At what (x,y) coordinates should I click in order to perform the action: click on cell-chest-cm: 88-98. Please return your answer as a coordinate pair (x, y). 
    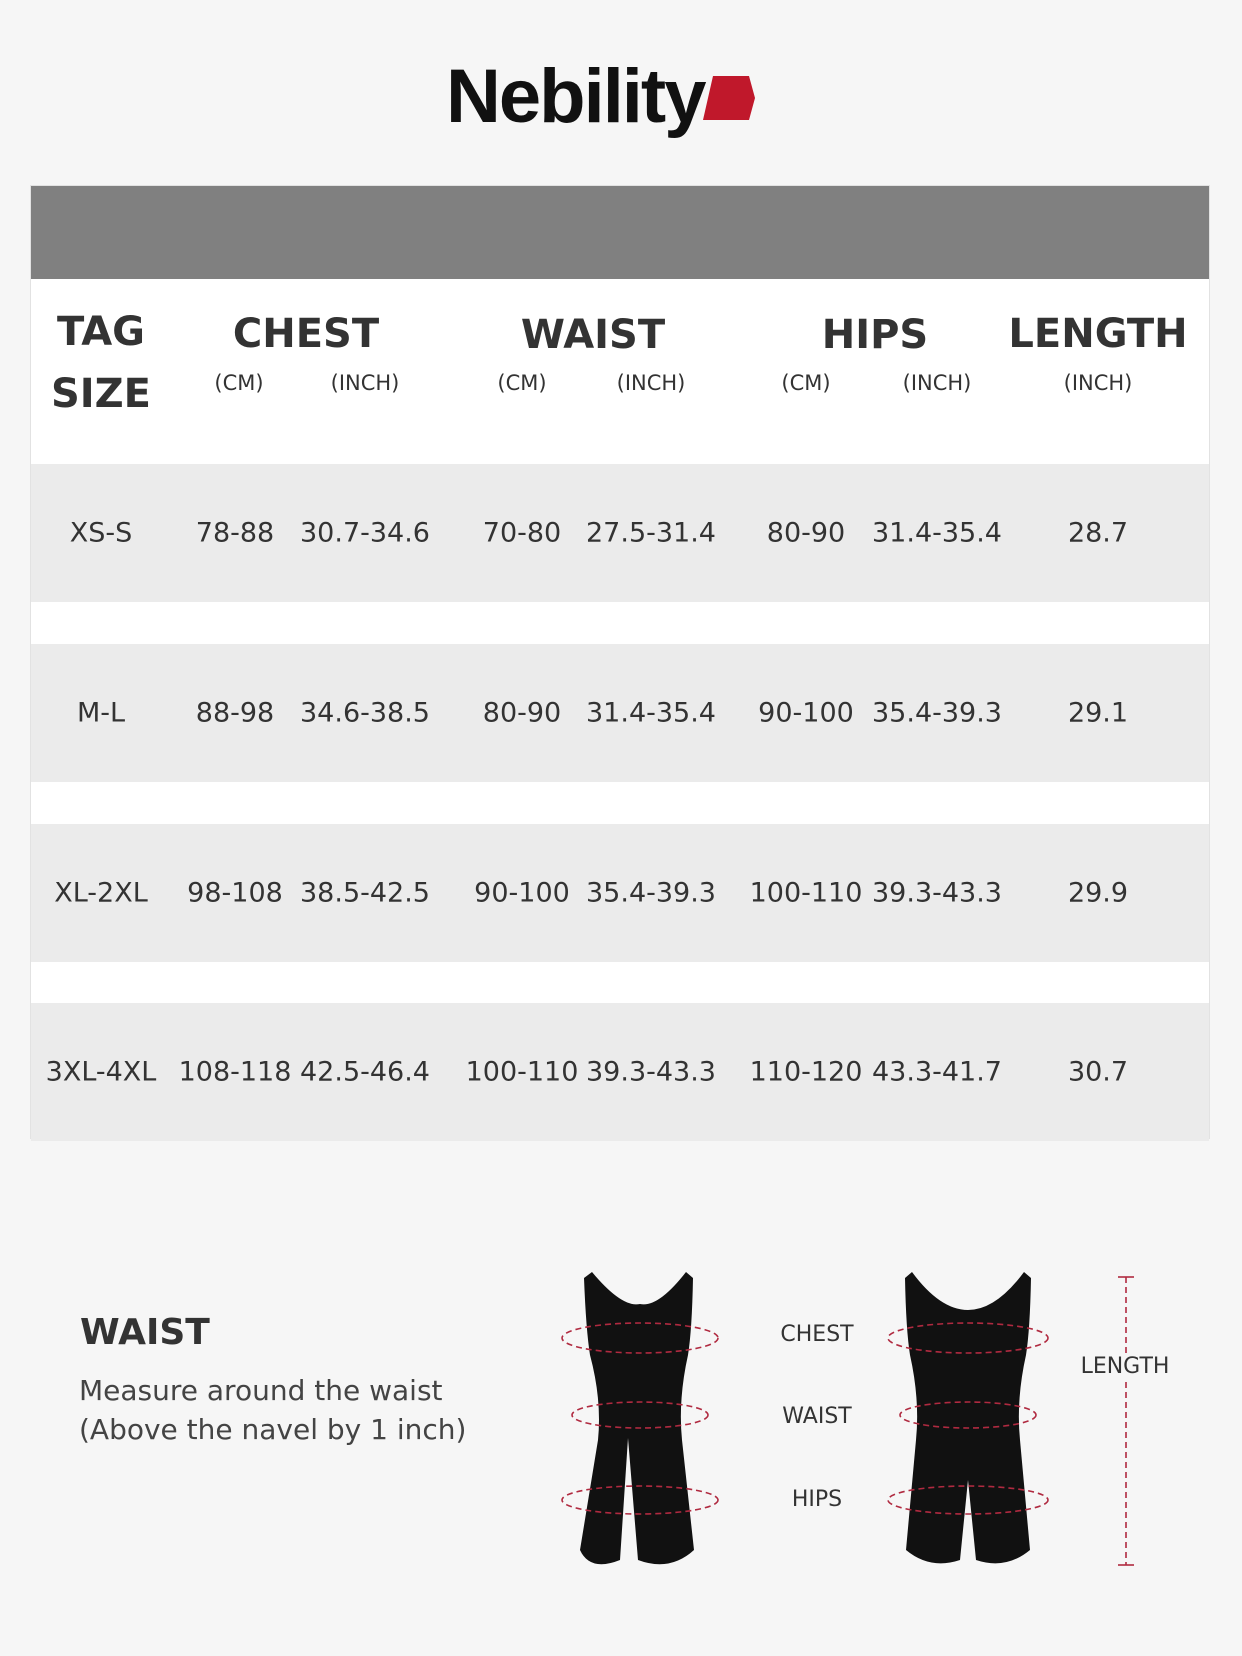
    Looking at the image, I should click on (235, 713).